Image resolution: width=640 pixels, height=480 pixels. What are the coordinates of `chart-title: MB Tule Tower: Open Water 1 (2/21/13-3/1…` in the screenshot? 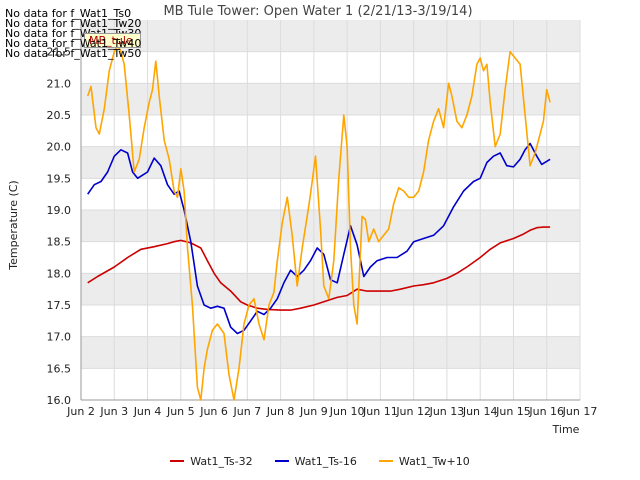 It's located at (317, 11).